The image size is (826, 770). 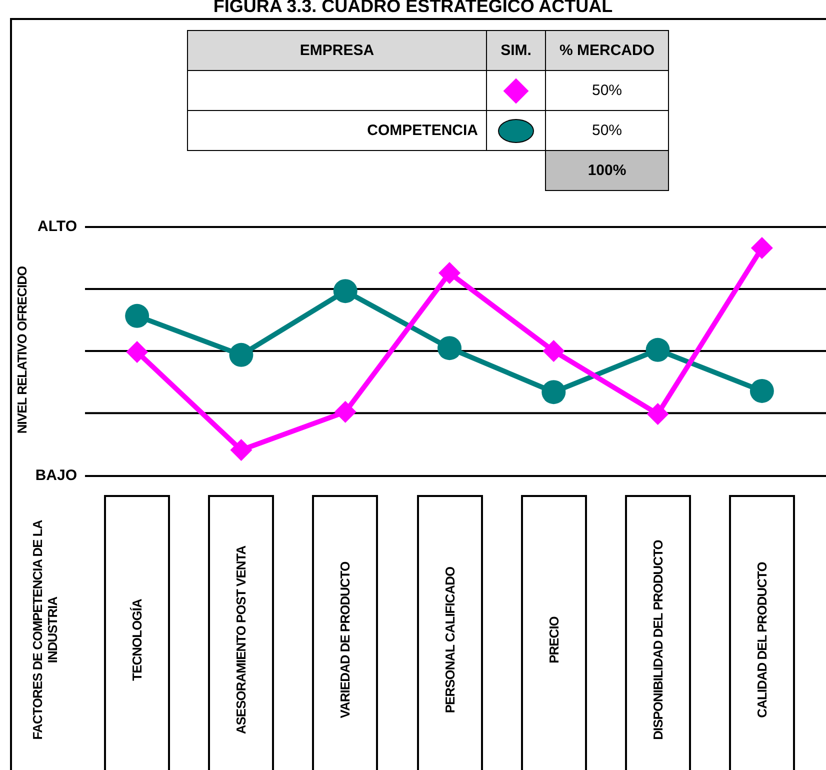 What do you see at coordinates (137, 640) in the screenshot?
I see `x-tick-label: TECNOLOGÍA` at bounding box center [137, 640].